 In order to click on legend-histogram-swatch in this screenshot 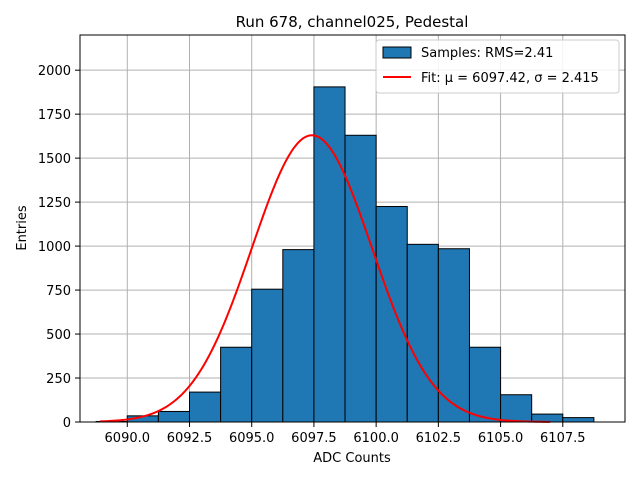, I will do `click(397, 52)`.